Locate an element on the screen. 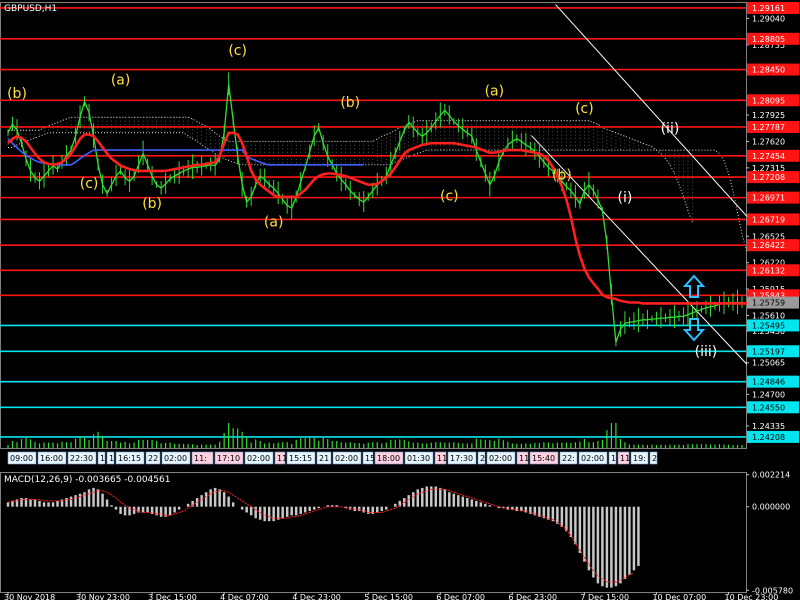 Image resolution: width=800 pixels, height=600 pixels. time-tick-label: 10 Dec 23:00 is located at coordinates (751, 596).